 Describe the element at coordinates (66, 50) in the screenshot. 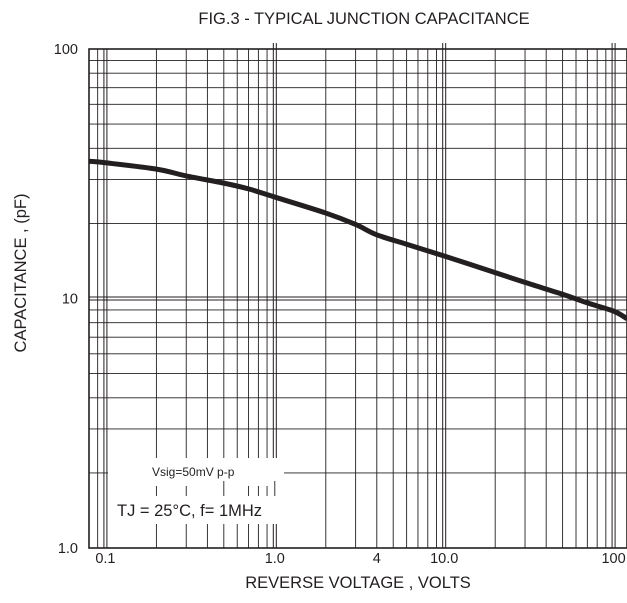

I see `y-tick-label: 100` at that location.